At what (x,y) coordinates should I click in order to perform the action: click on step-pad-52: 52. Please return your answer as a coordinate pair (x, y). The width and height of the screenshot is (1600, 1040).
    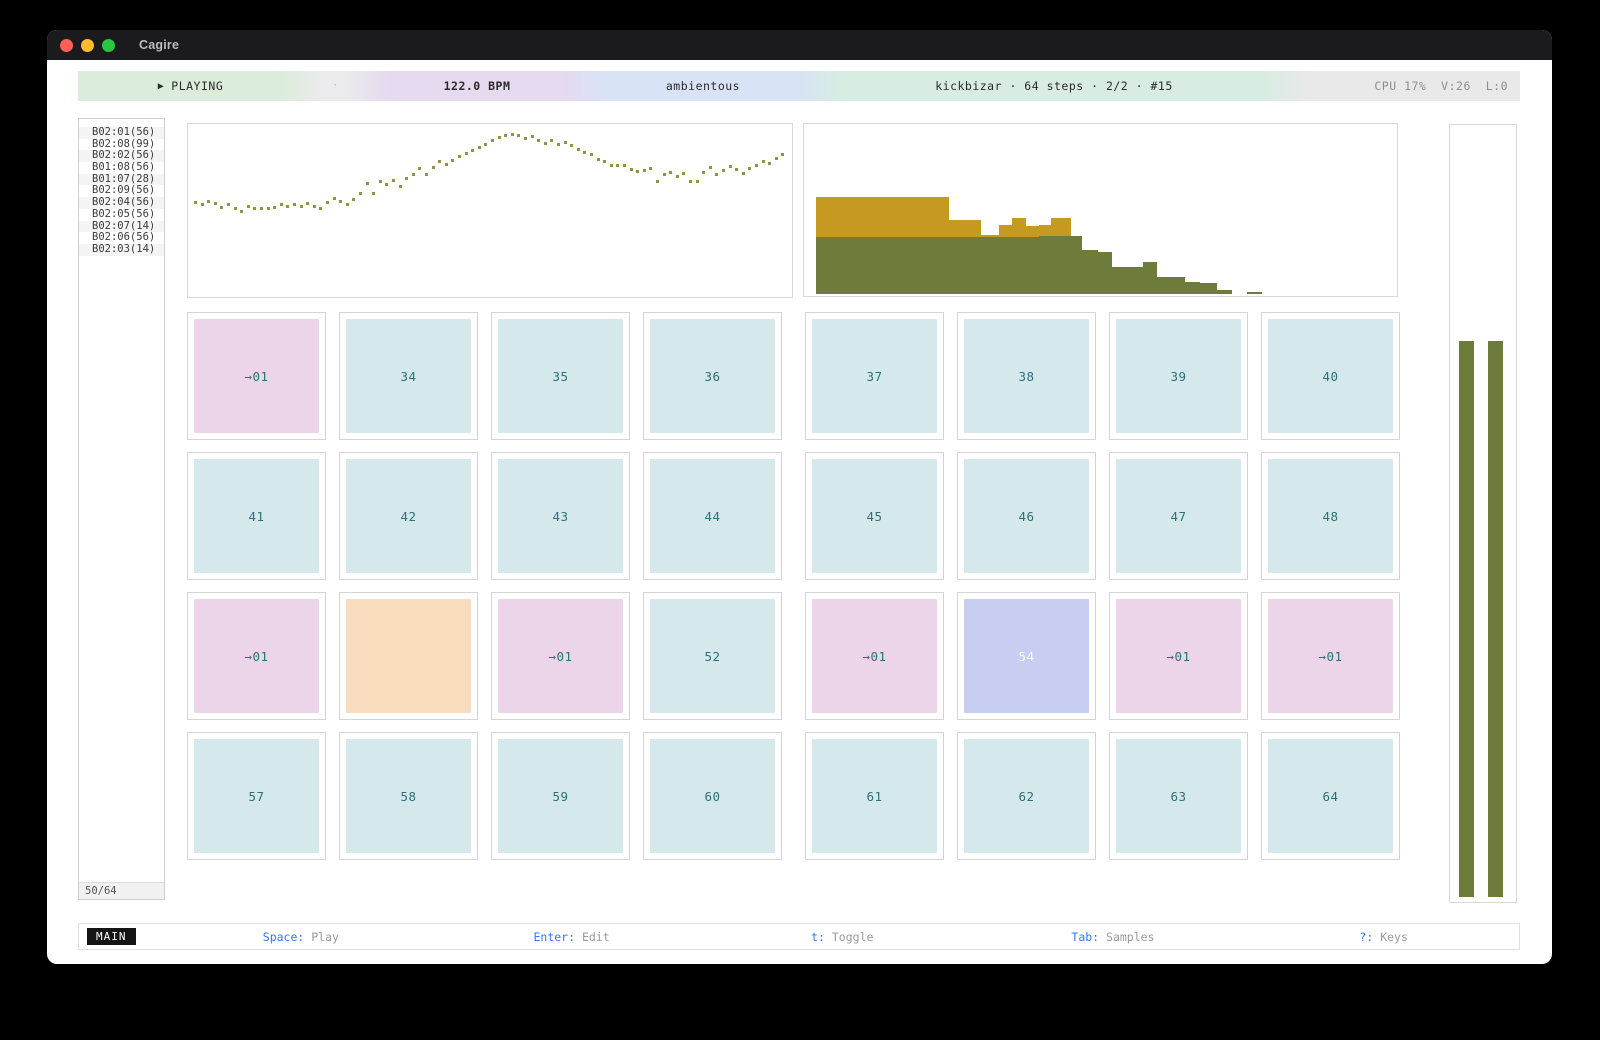
    Looking at the image, I should click on (712, 656).